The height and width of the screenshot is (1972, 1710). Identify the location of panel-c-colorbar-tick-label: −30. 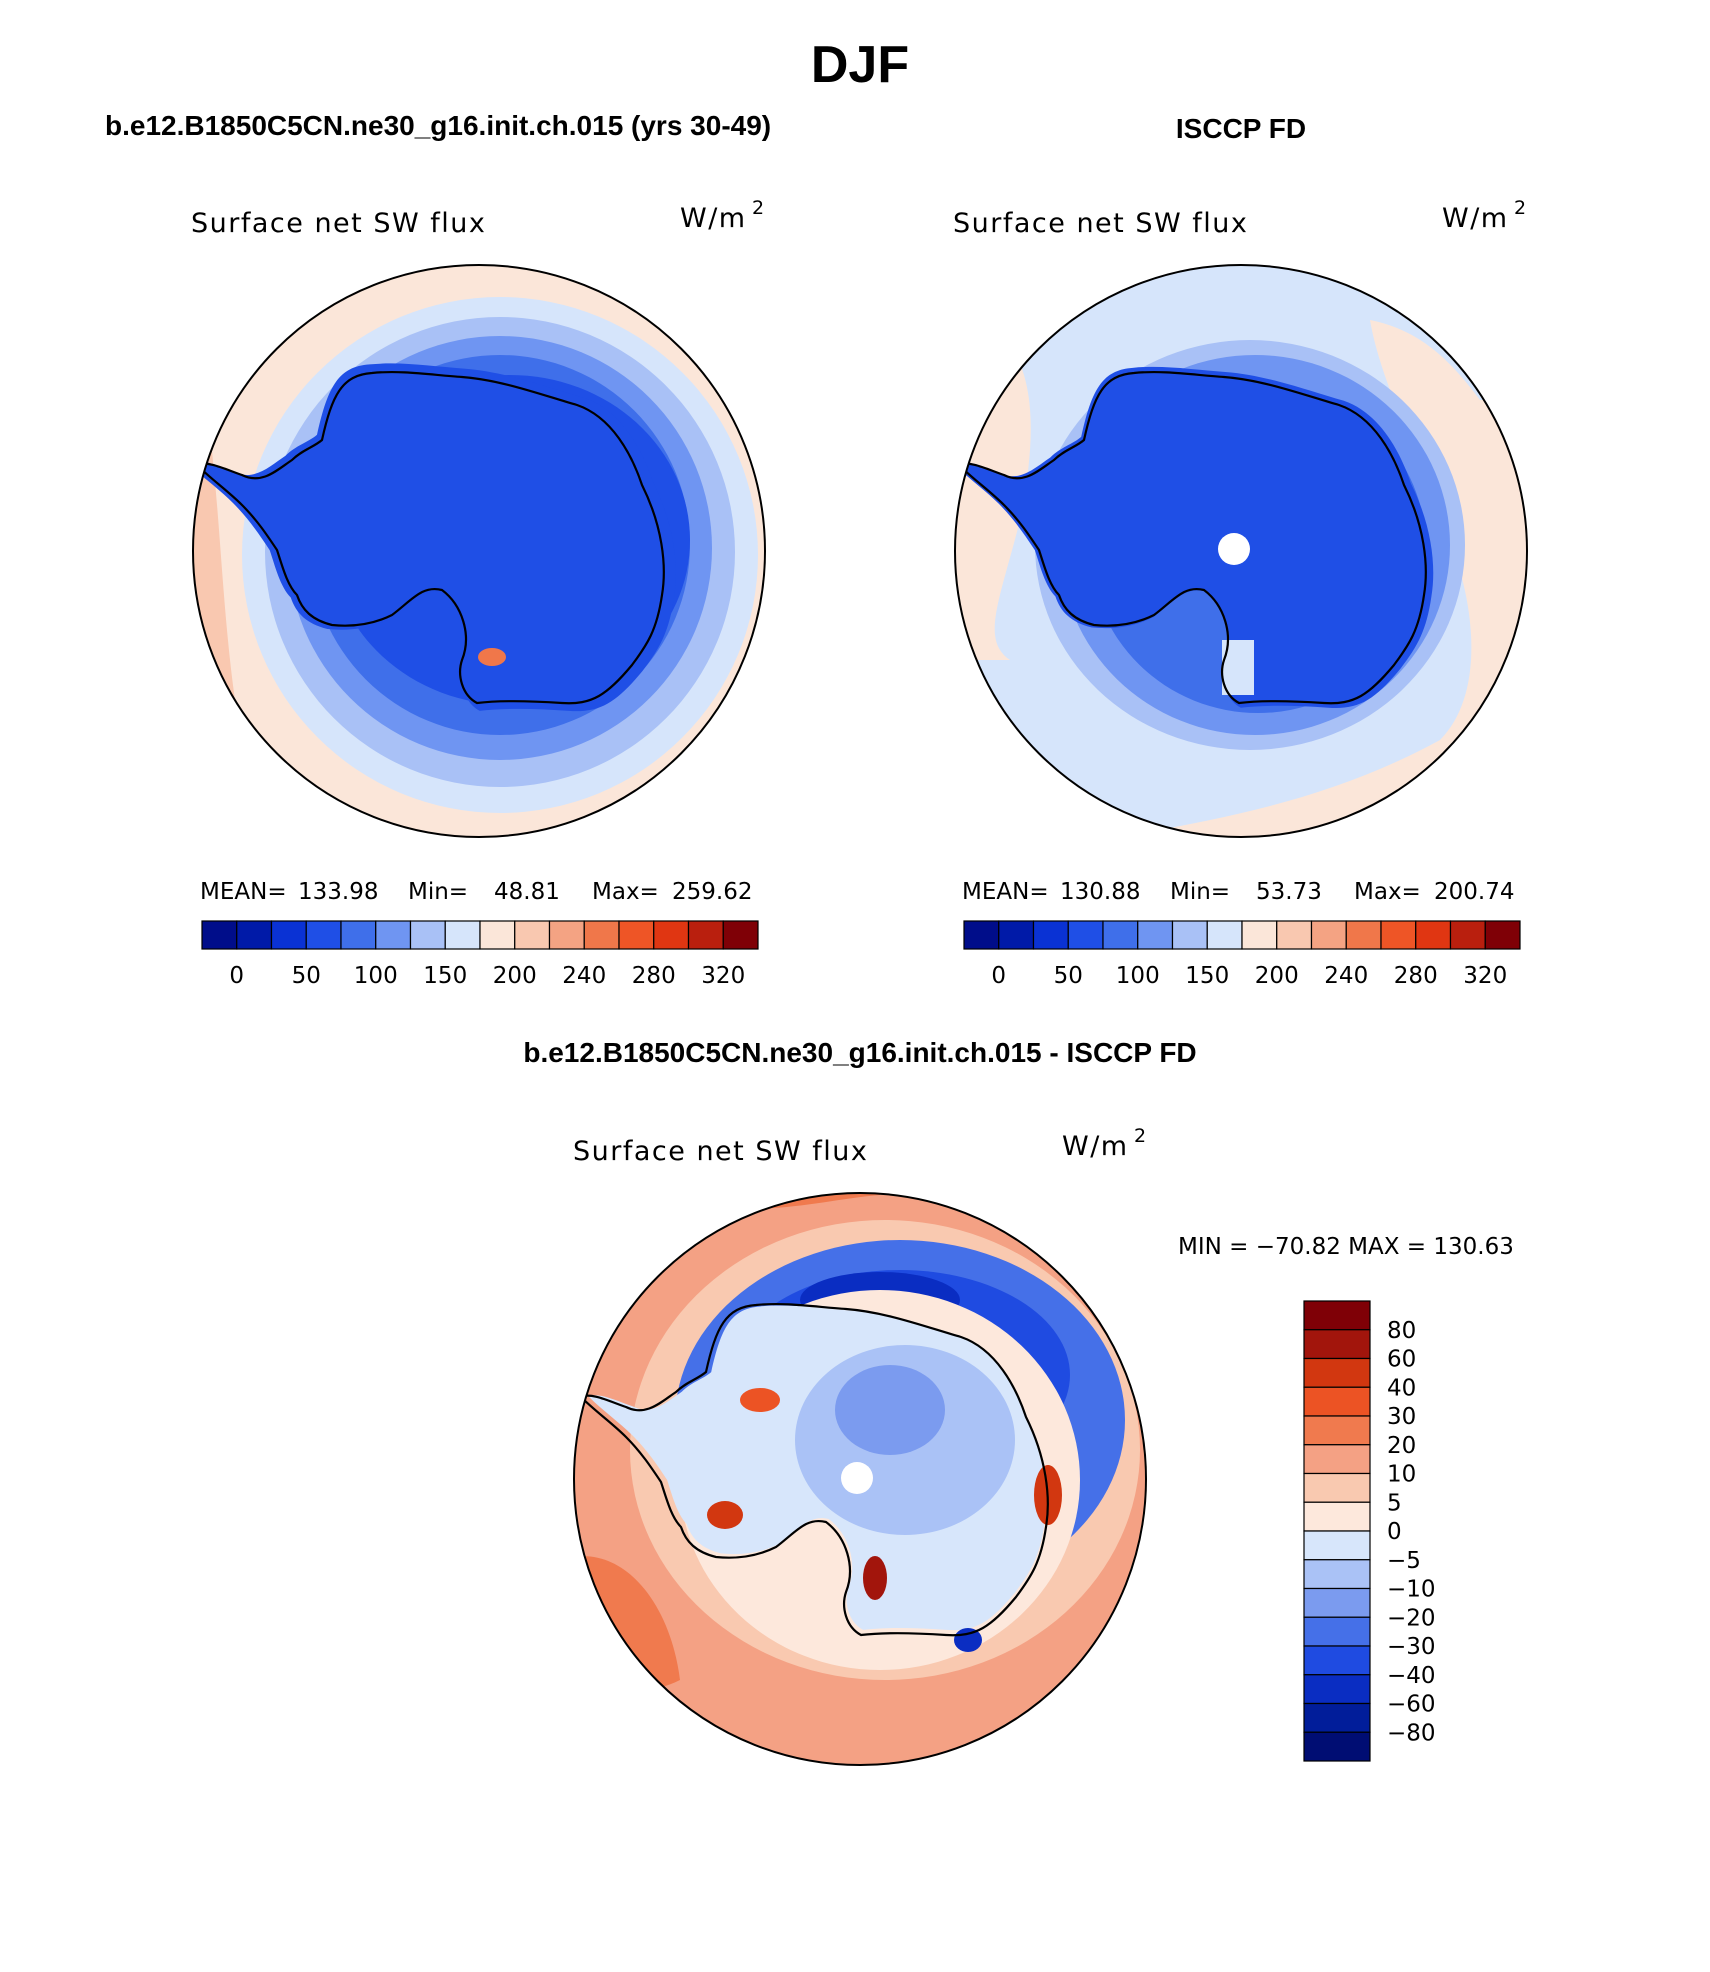
(1411, 1647).